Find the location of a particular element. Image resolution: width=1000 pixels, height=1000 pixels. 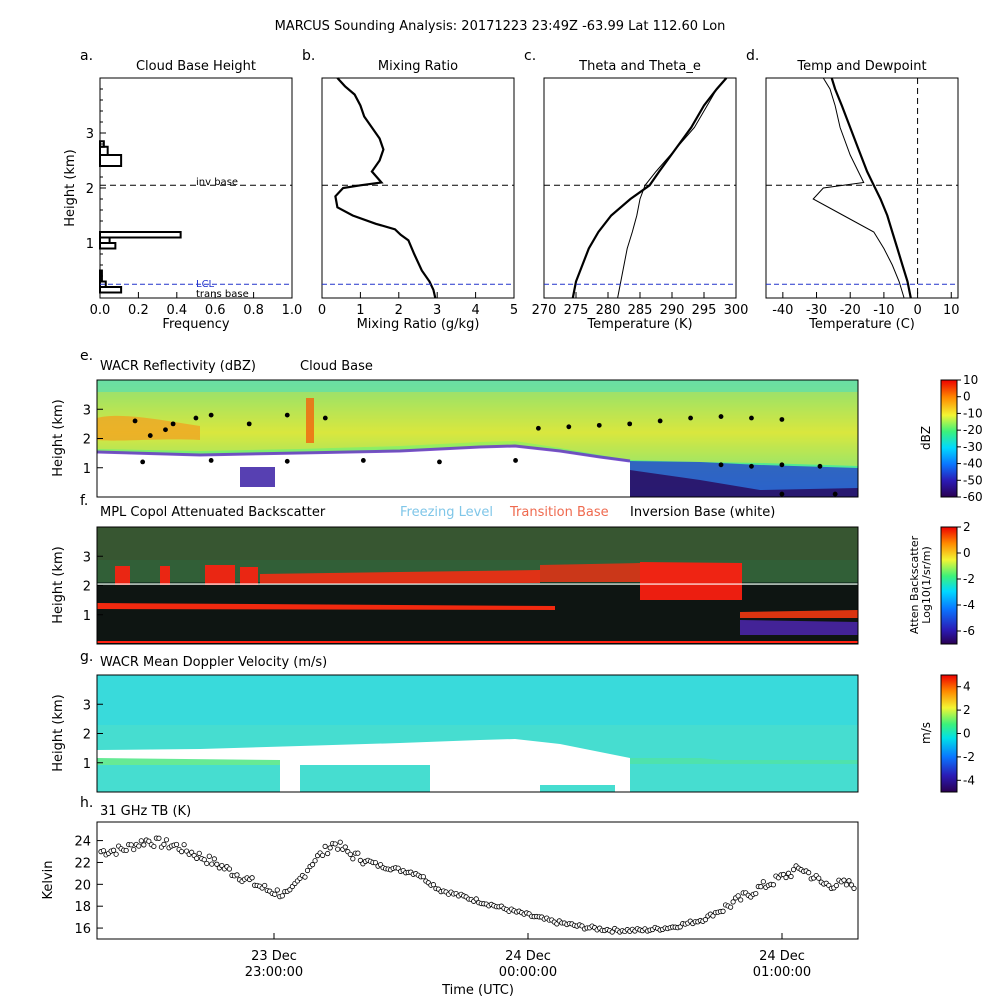

xtick-label: 3 is located at coordinates (437, 310).